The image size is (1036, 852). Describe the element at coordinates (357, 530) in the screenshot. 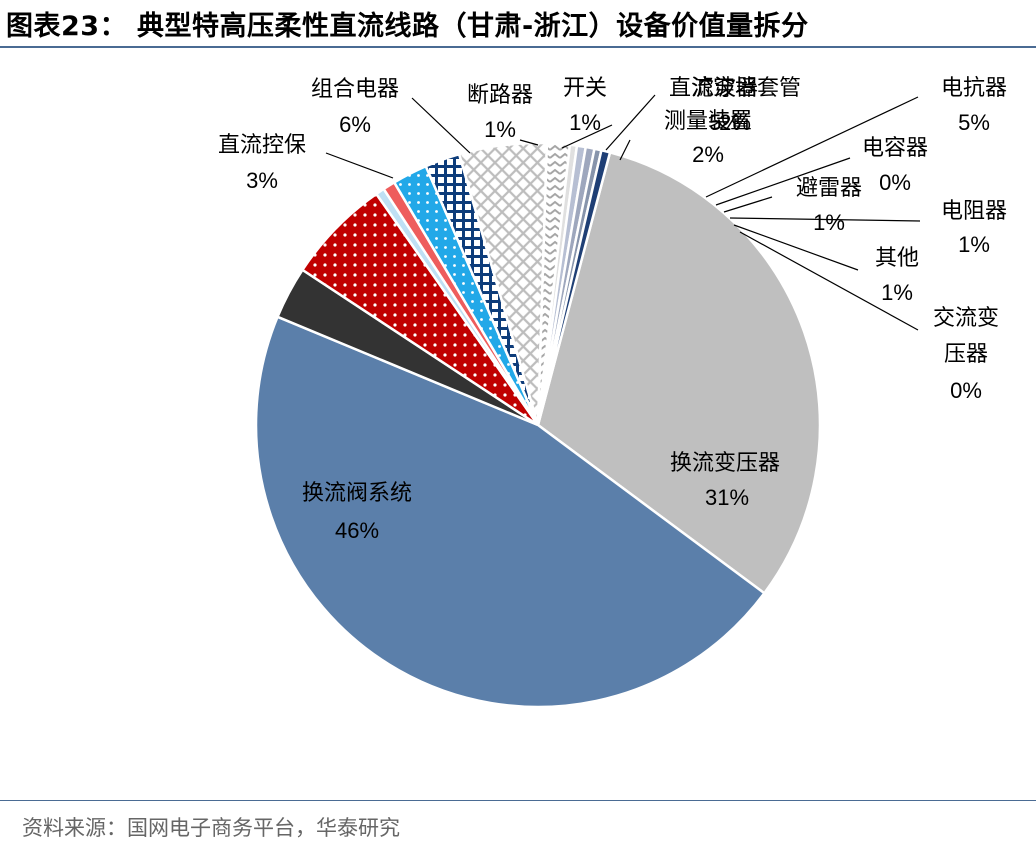

I see `slice-percent-label: 46%` at that location.